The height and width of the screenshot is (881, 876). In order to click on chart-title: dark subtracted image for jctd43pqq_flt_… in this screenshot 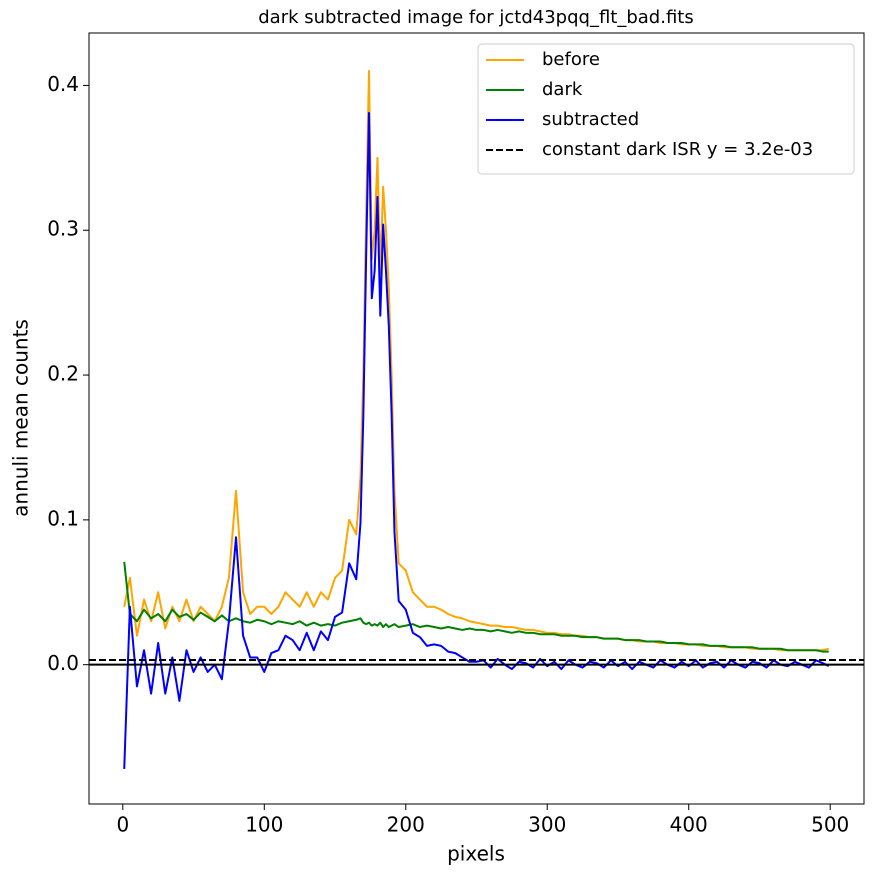, I will do `click(475, 17)`.